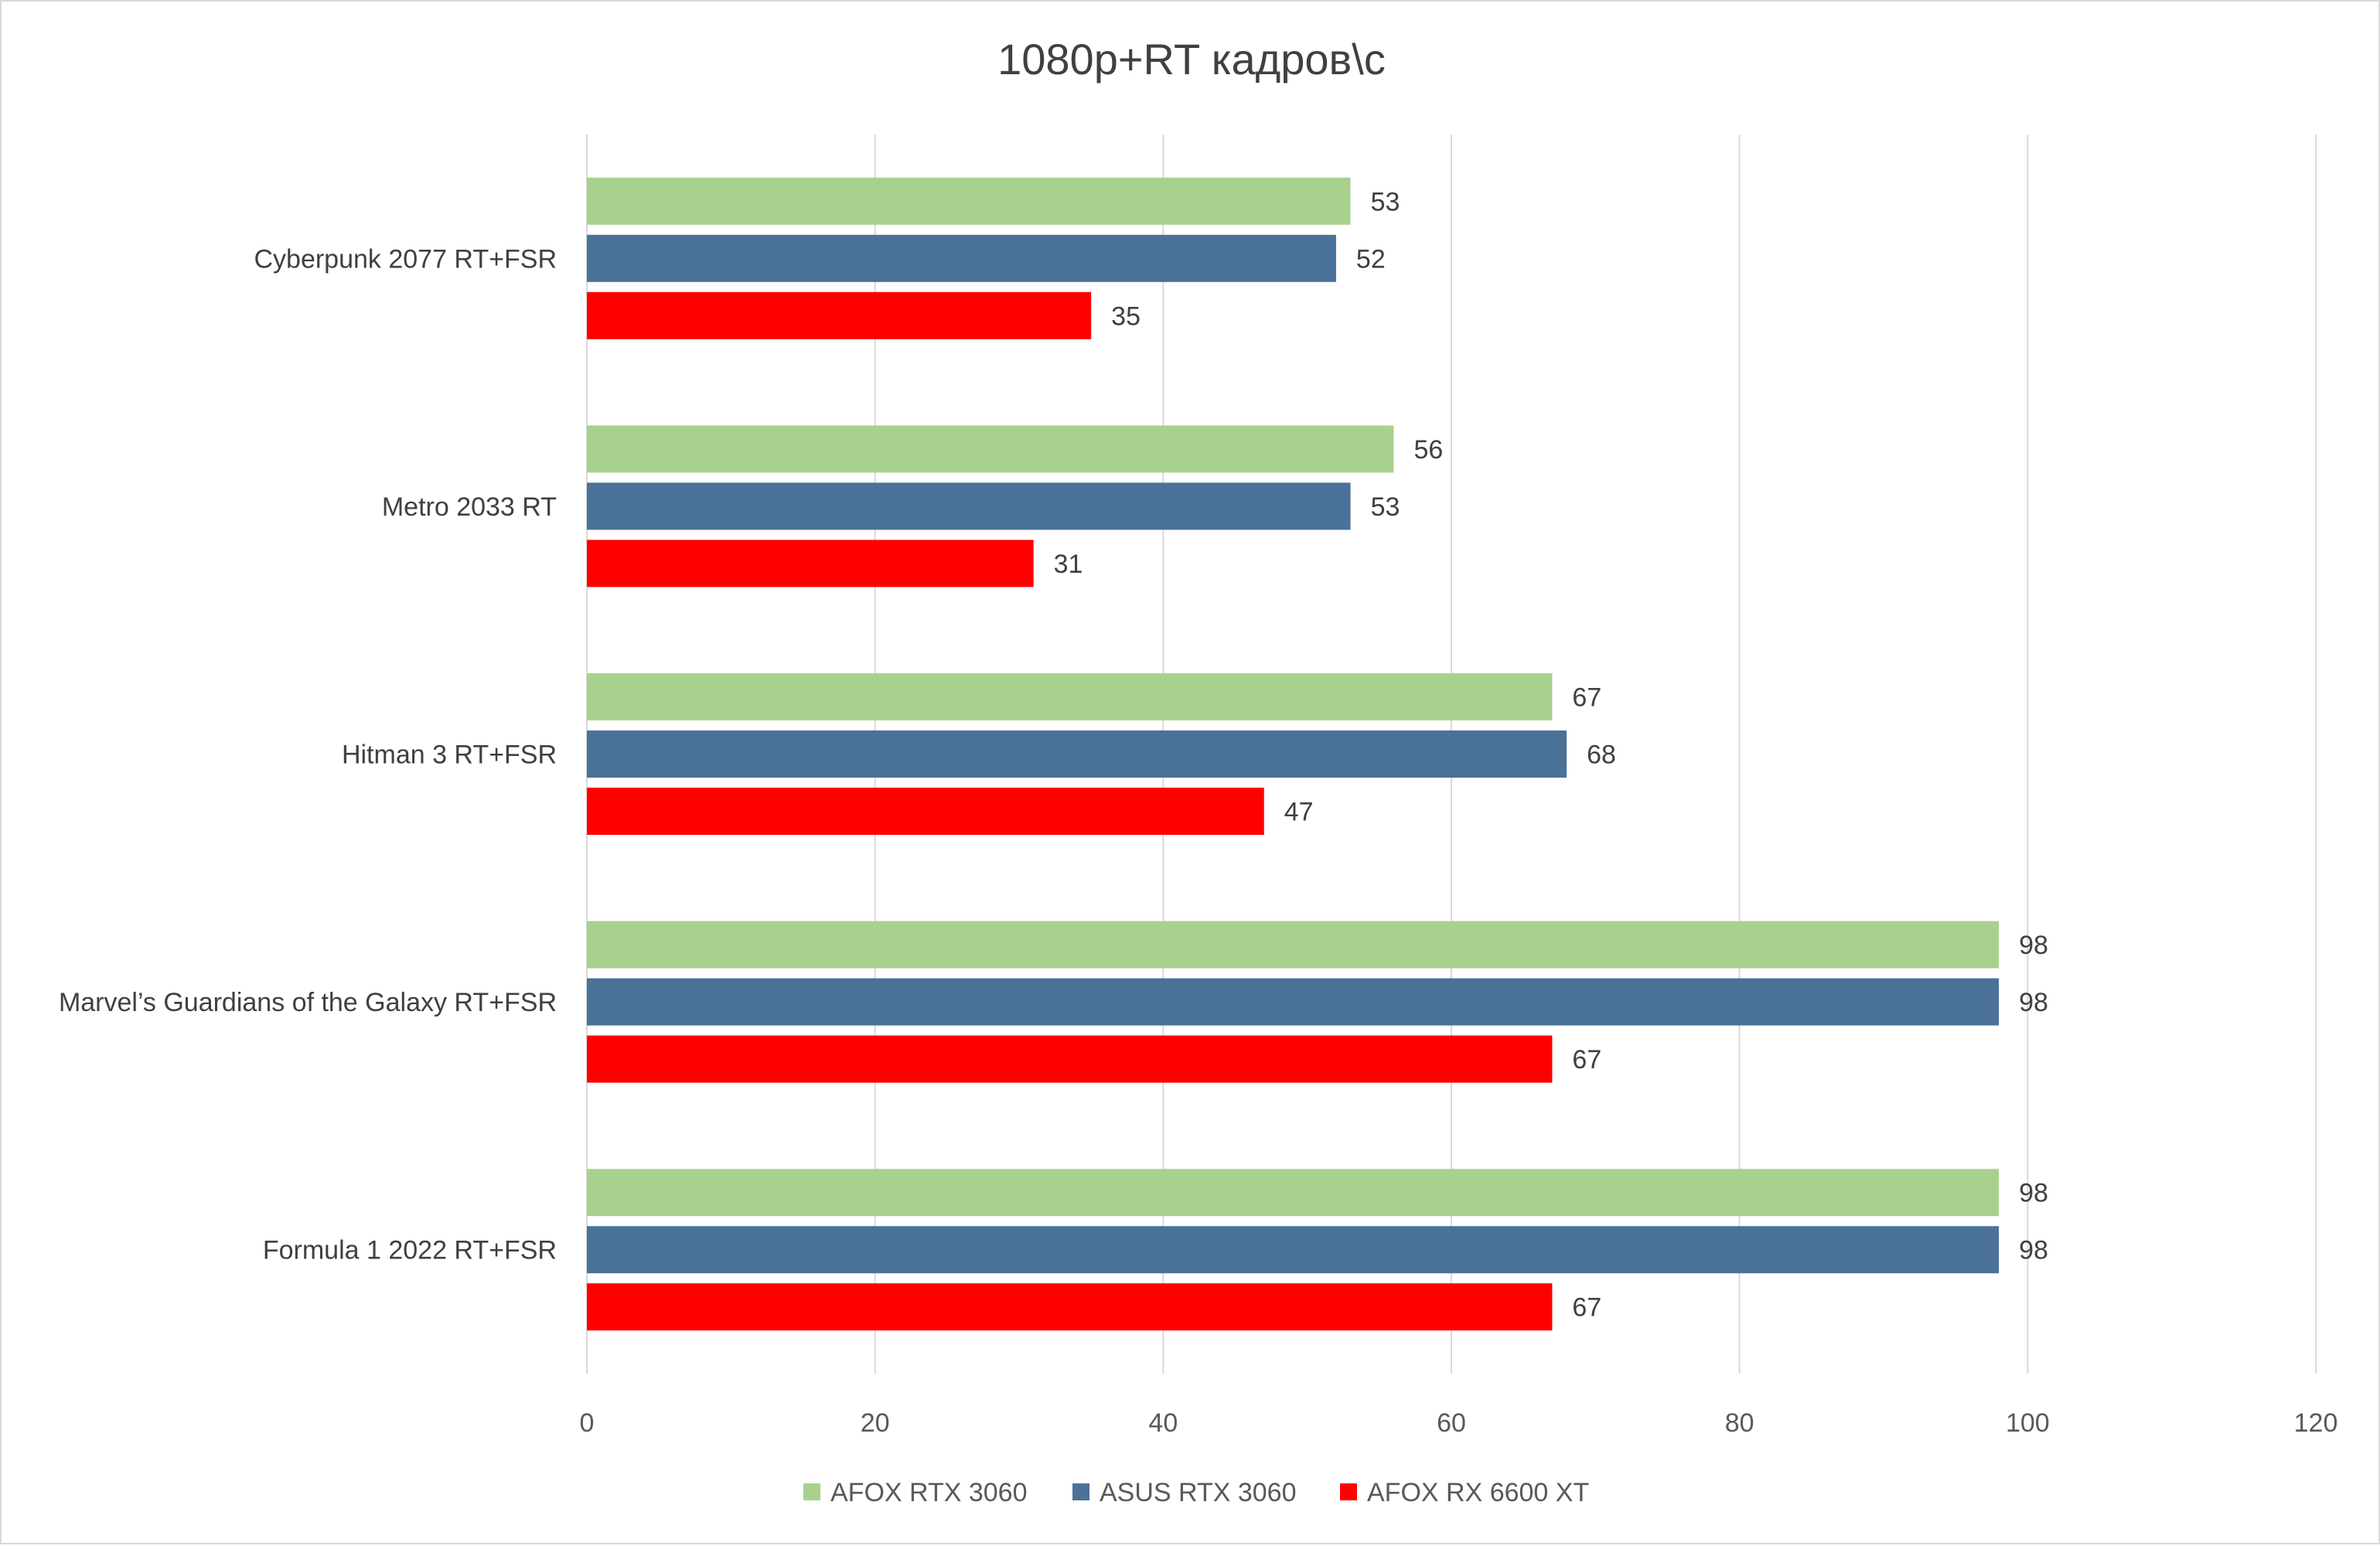  I want to click on legend-label: ASUS RTX 3060, so click(1198, 1492).